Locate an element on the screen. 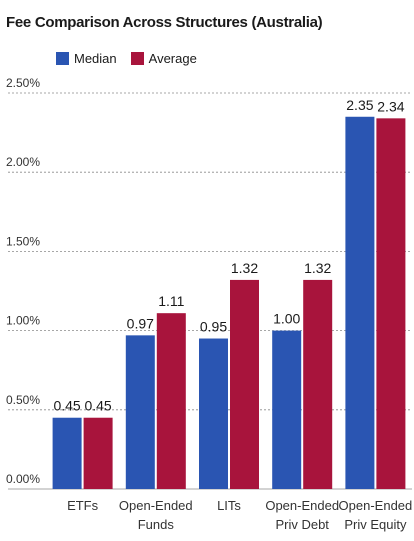  data-label: 0.97 is located at coordinates (140, 323).